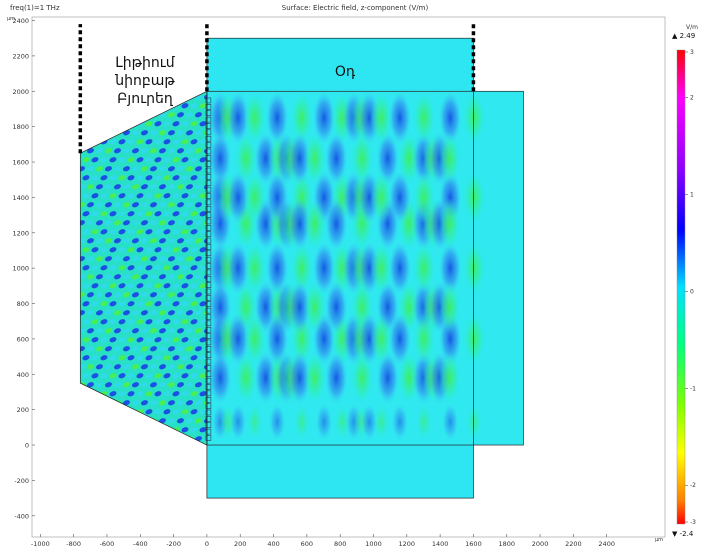 This screenshot has width=707, height=556. Describe the element at coordinates (683, 534) in the screenshot. I see `colorbar-min-label: ▼ -2.4` at that location.